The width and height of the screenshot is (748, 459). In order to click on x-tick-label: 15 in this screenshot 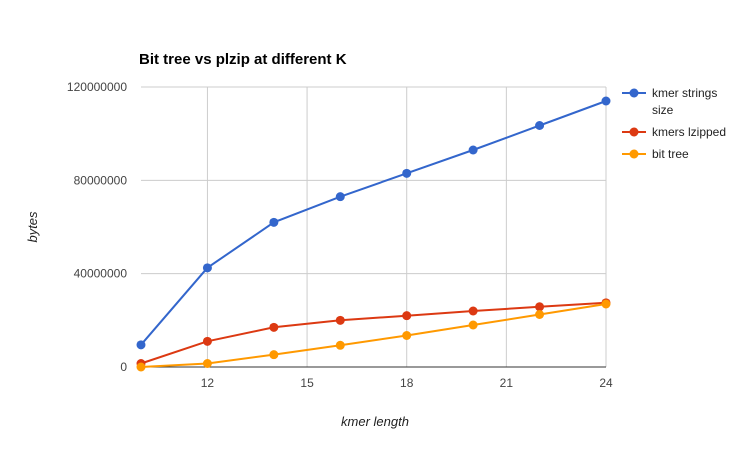, I will do `click(307, 383)`.